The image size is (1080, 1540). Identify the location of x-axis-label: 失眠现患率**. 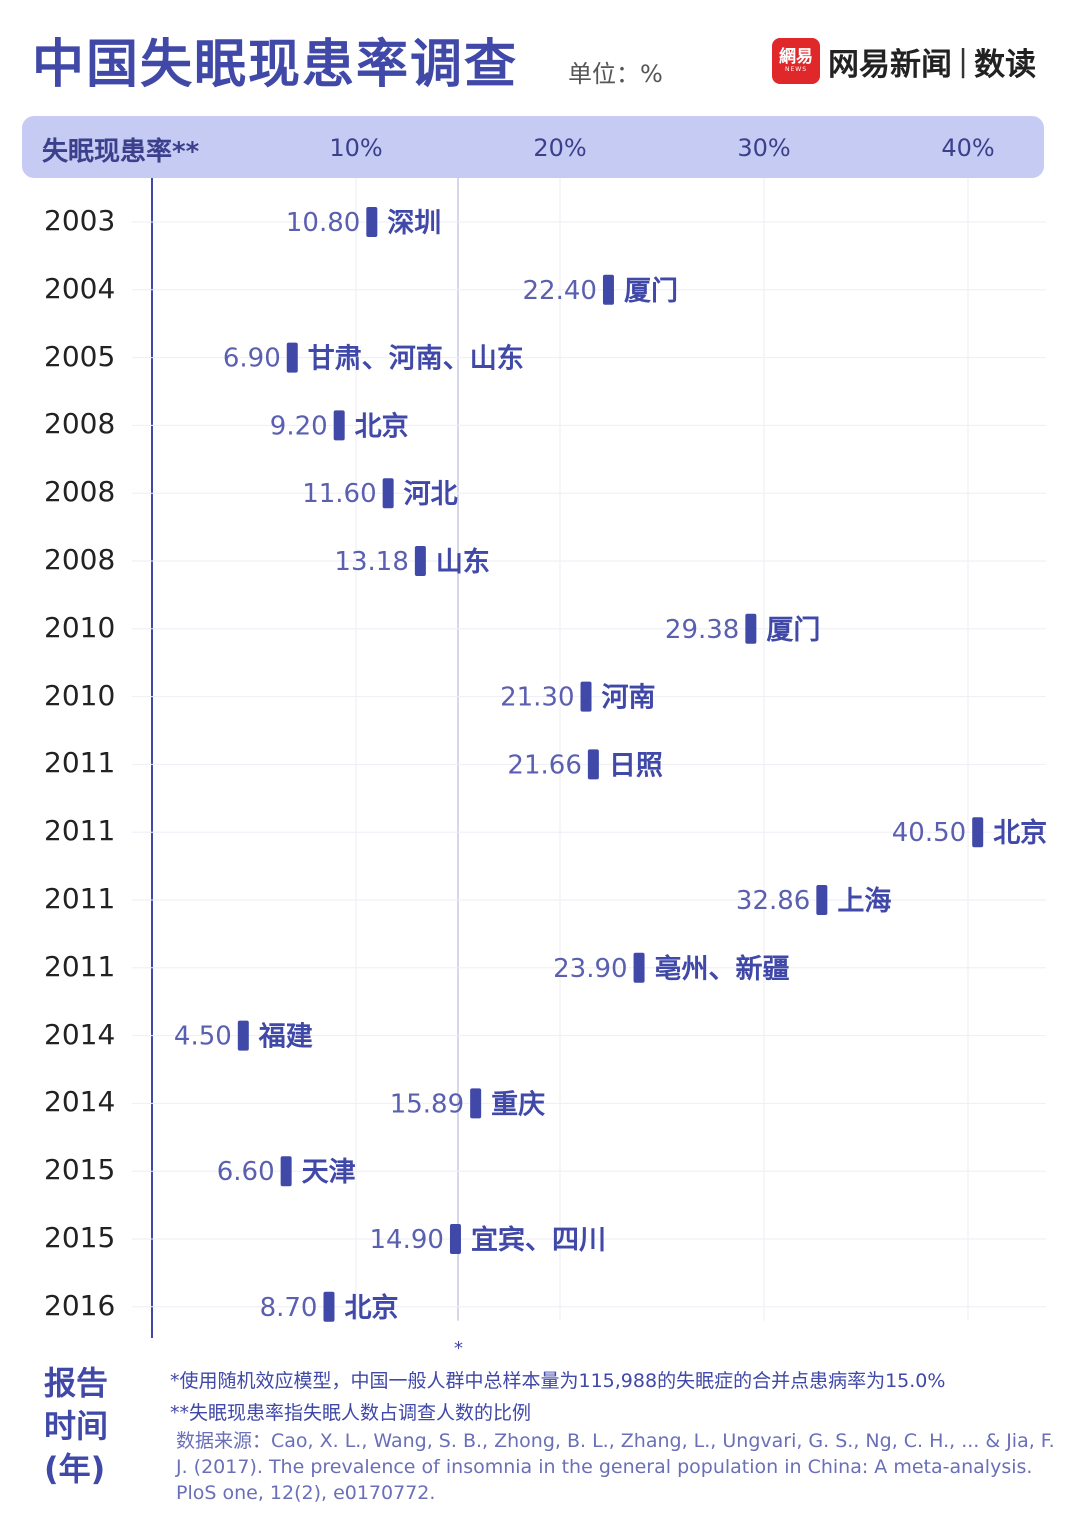
(121, 152).